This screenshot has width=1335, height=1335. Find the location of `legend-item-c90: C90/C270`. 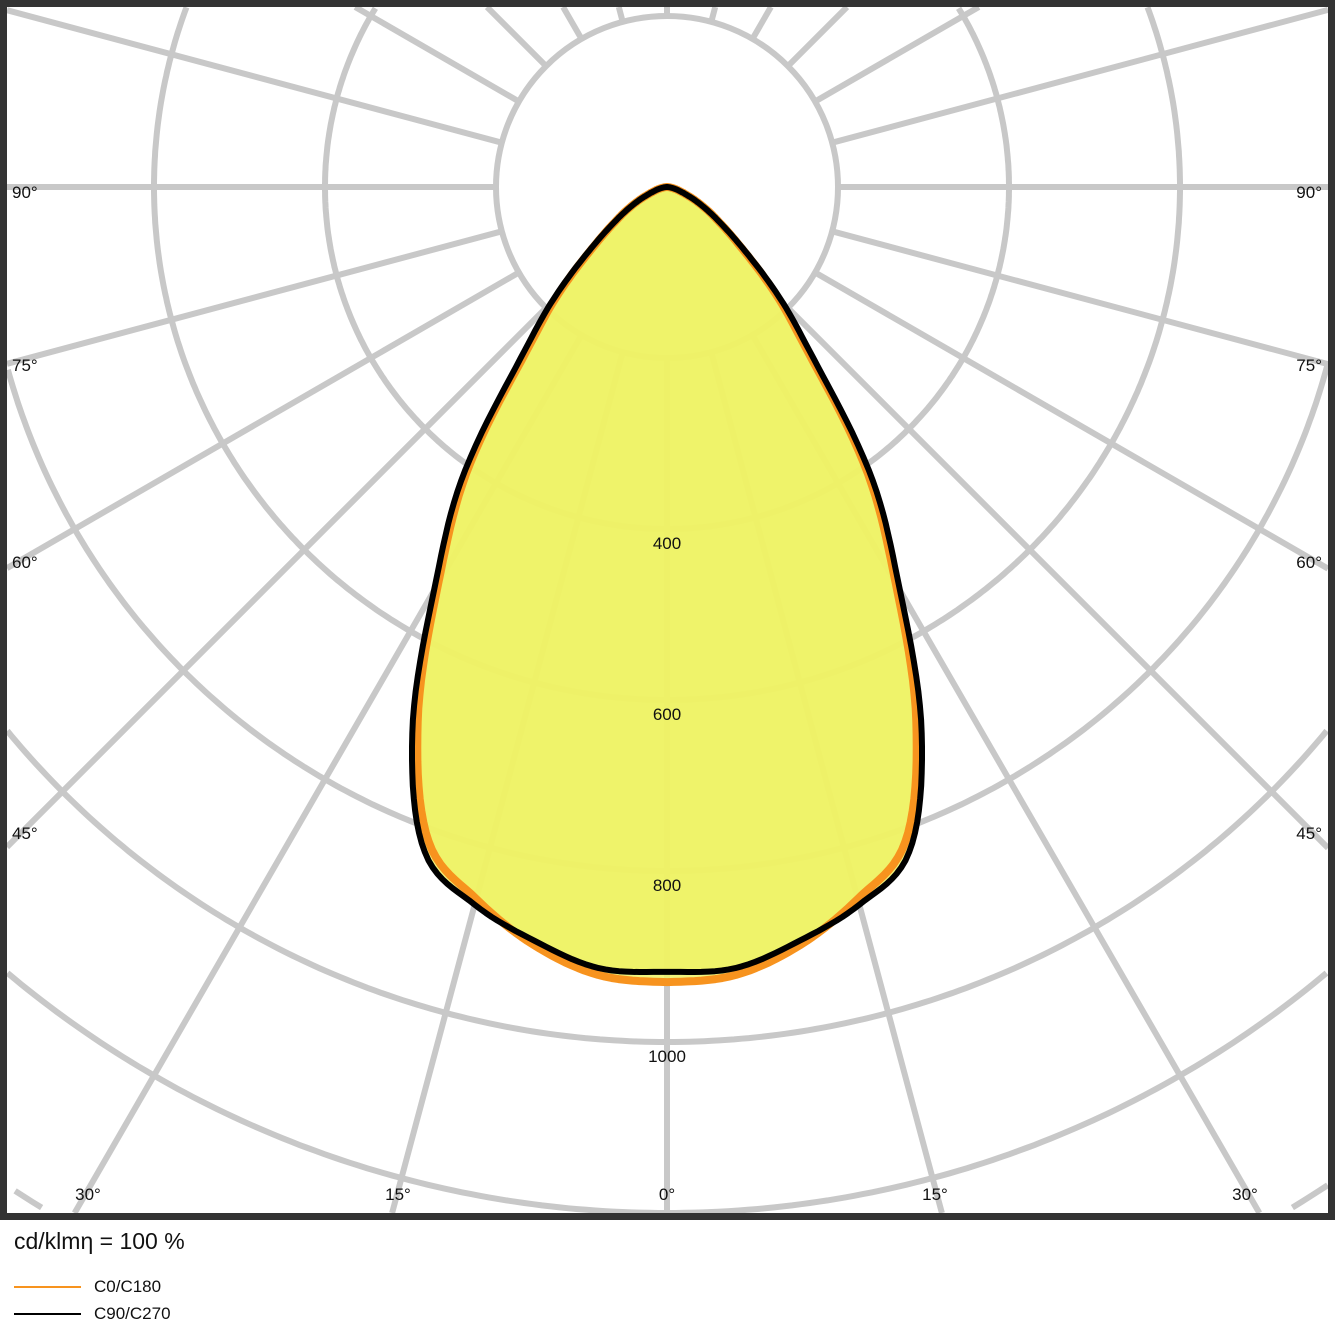

legend-item-c90: C90/C270 is located at coordinates (92, 1314).